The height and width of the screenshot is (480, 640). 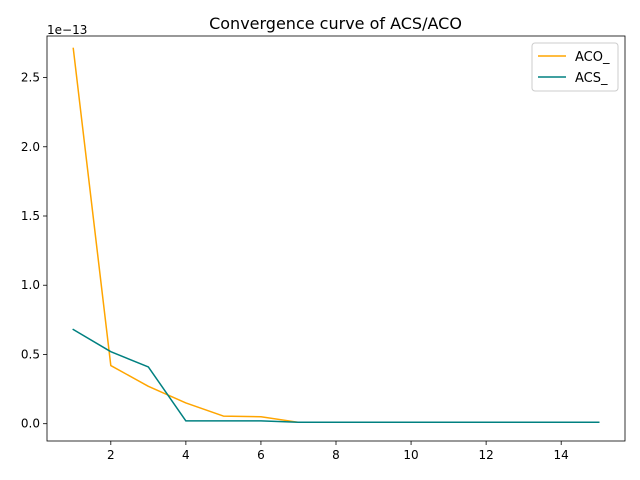 I want to click on x-tick-label: 14, so click(x=561, y=455).